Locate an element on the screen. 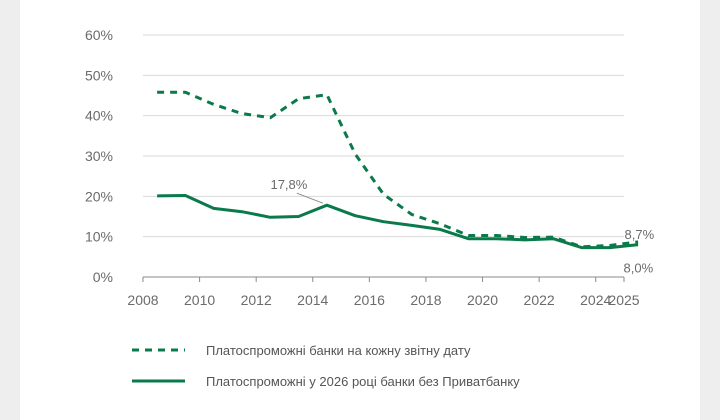 Image resolution: width=720 pixels, height=420 pixels. annotation-leader is located at coordinates (310, 198).